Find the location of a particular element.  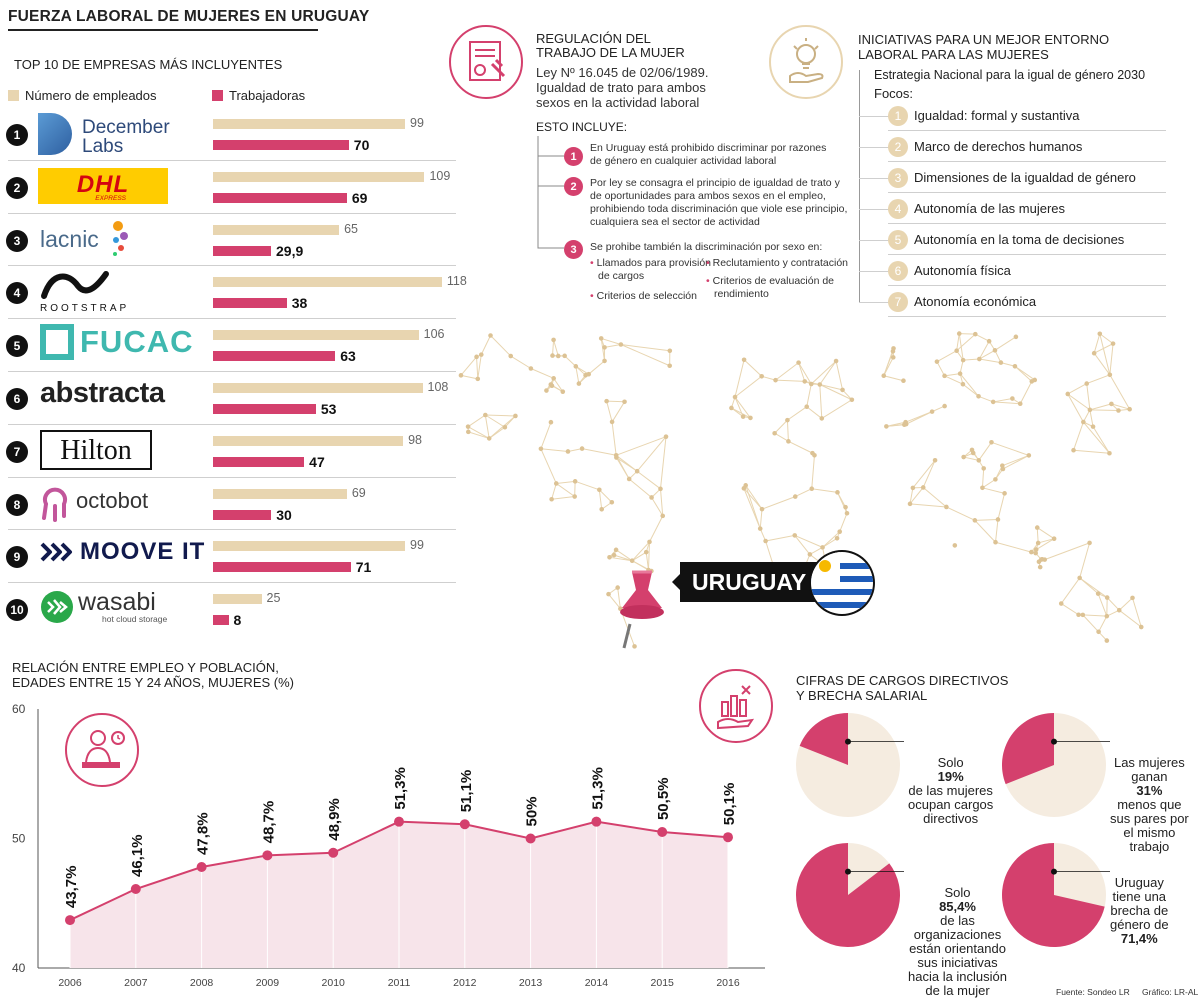

pie-caption-line: menos que is located at coordinates (1149, 804).